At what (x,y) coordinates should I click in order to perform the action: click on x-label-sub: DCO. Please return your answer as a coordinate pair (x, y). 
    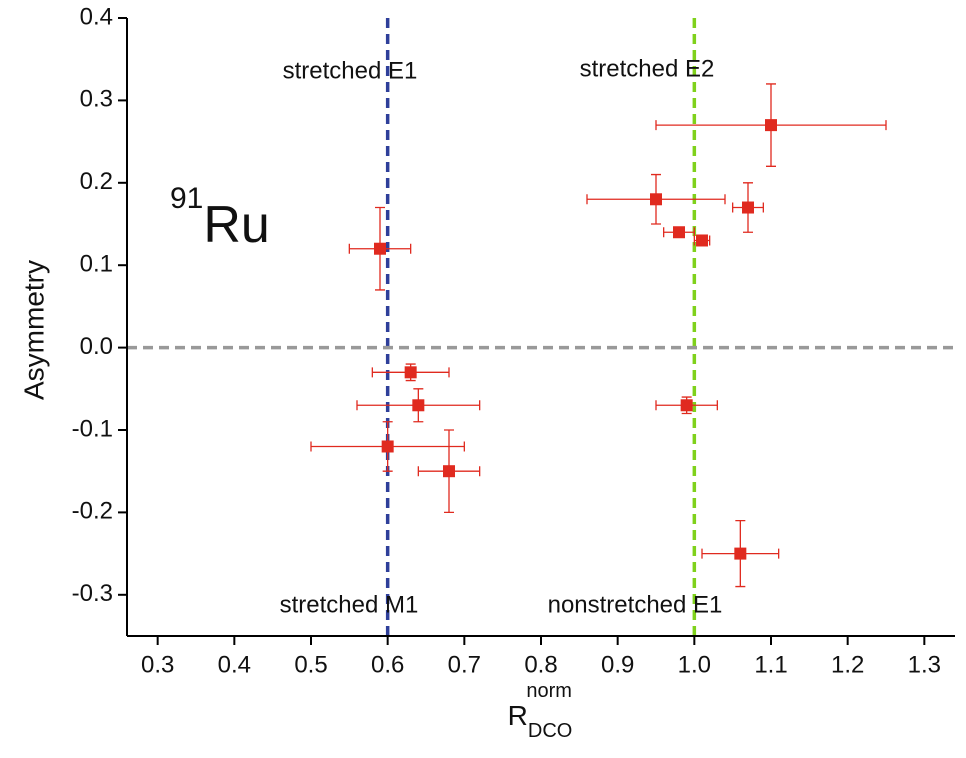
    Looking at the image, I should click on (550, 731).